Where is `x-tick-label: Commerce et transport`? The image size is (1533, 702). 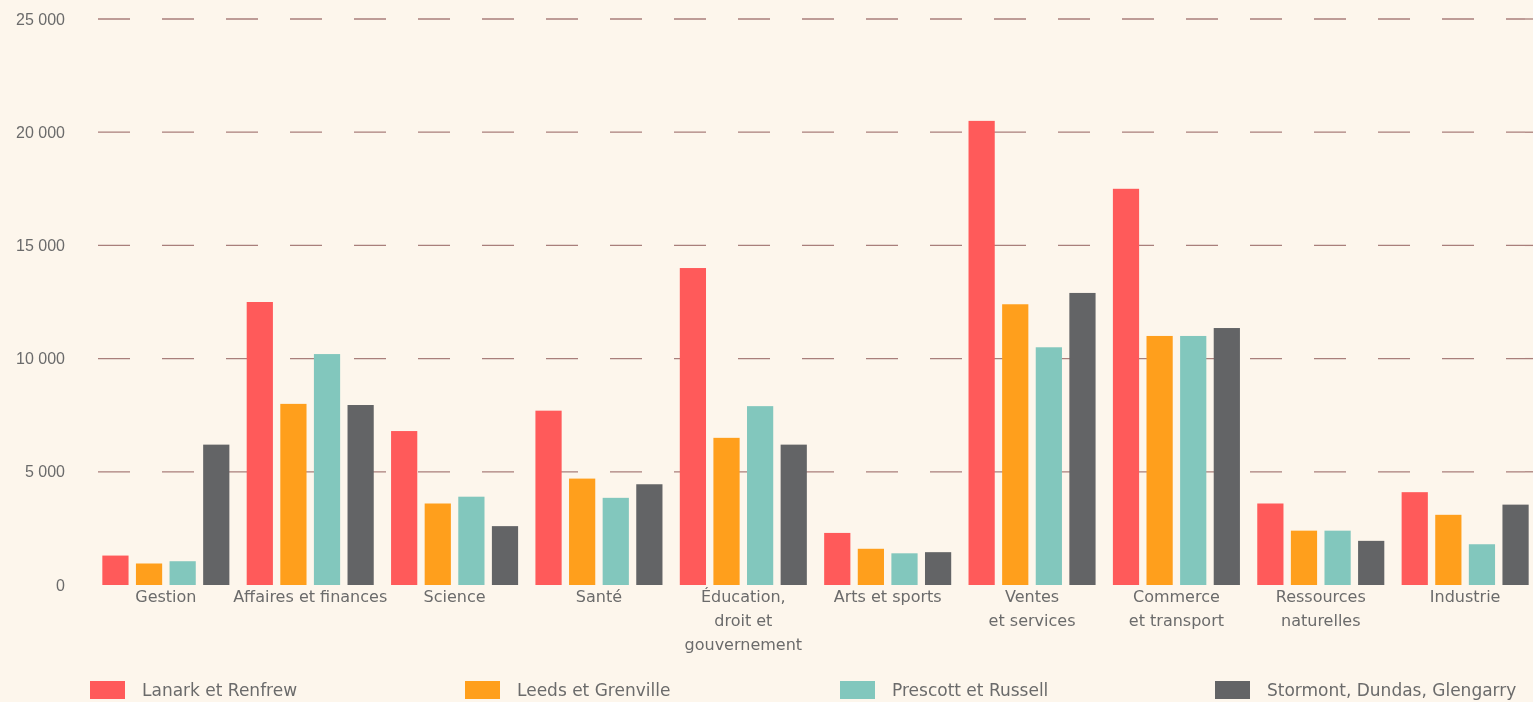
x-tick-label: Commerce et transport is located at coordinates (1176, 608).